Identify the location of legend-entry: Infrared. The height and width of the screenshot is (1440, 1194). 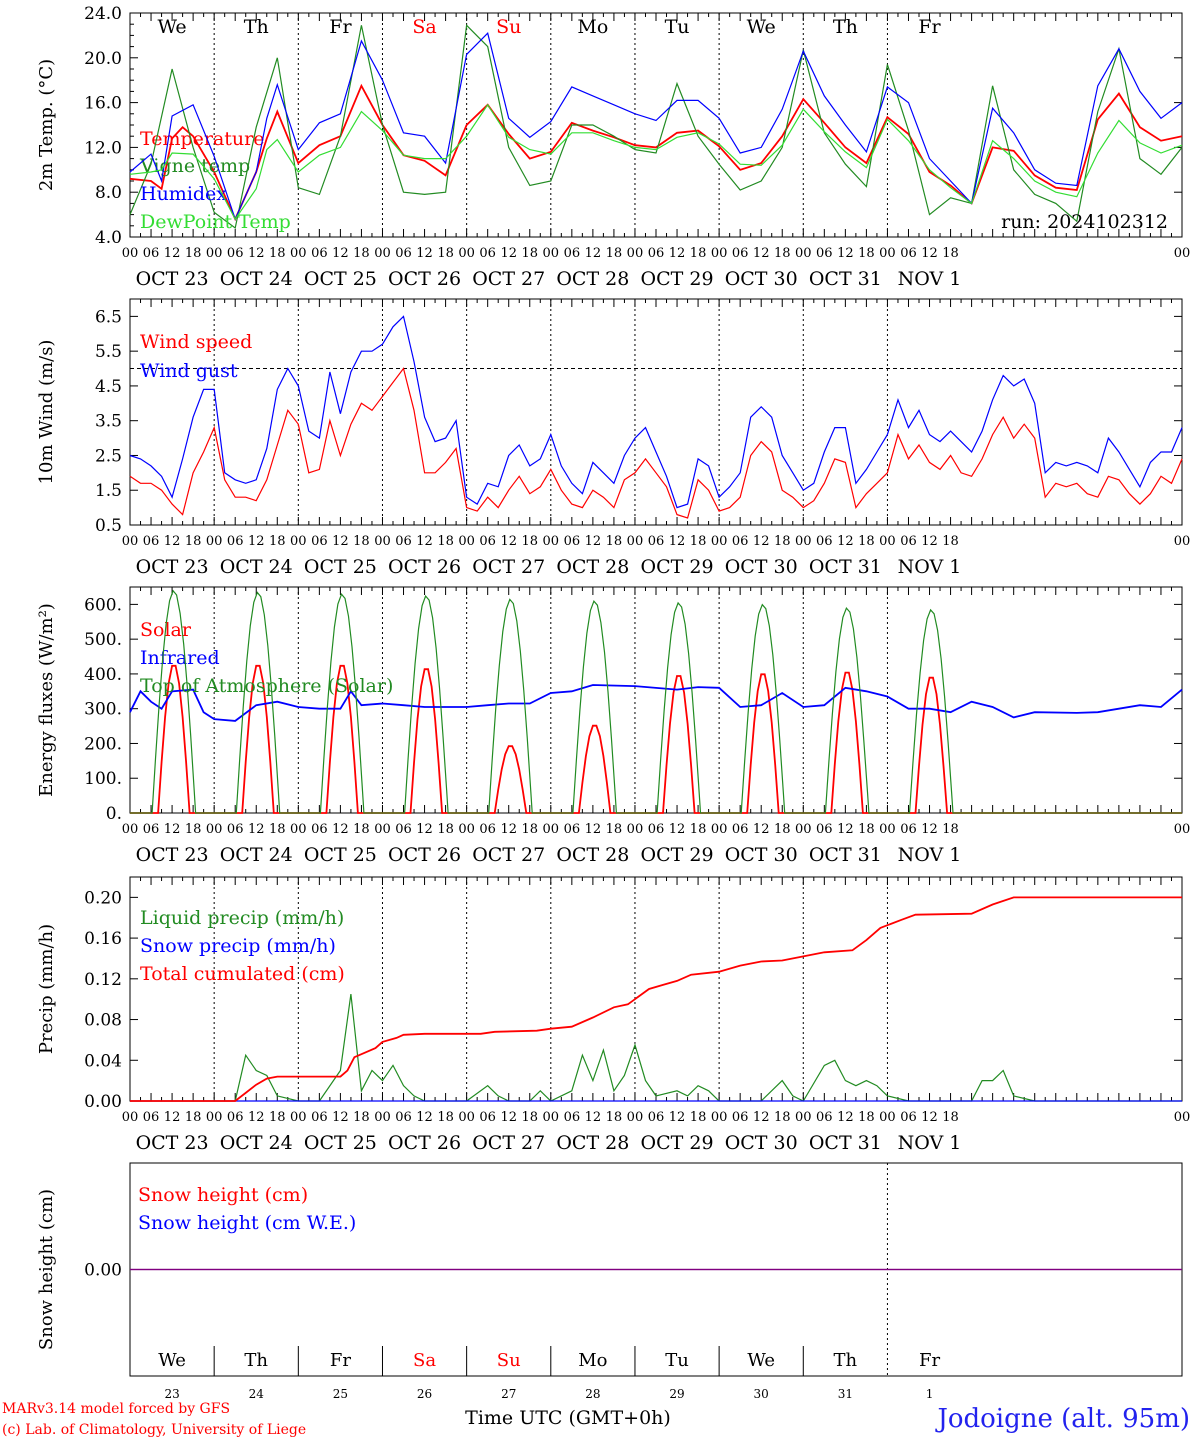
(180, 658).